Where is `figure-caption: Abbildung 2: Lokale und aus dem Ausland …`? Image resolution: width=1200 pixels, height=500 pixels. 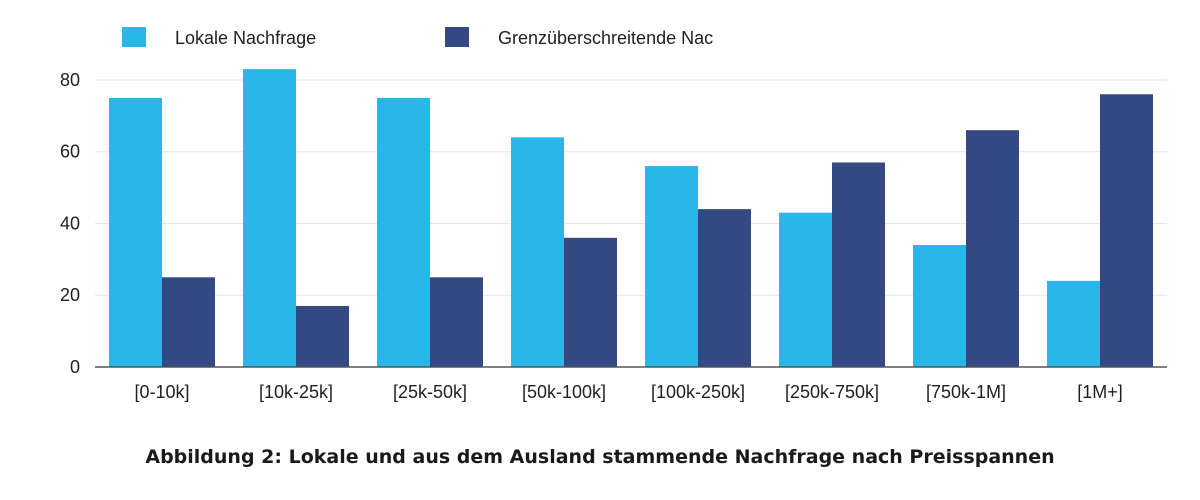
figure-caption: Abbildung 2: Lokale und aus dem Ausland … is located at coordinates (600, 457).